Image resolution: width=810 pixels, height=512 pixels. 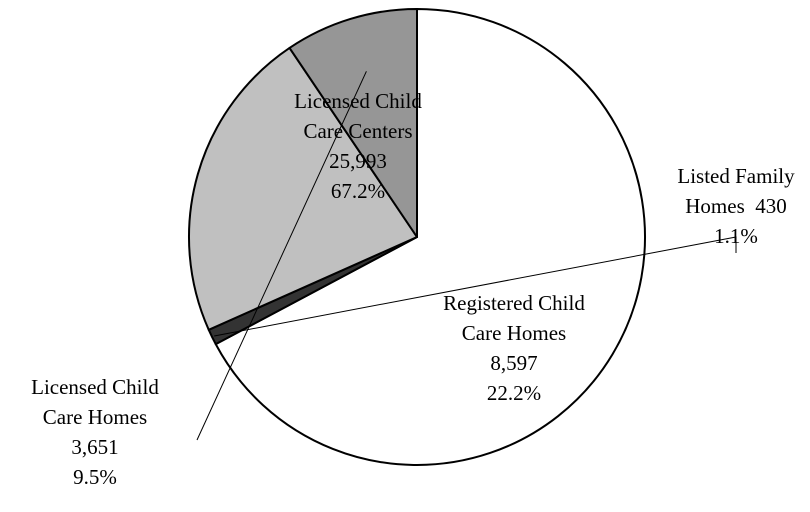 I want to click on slice-value: 8,597, so click(x=513, y=363).